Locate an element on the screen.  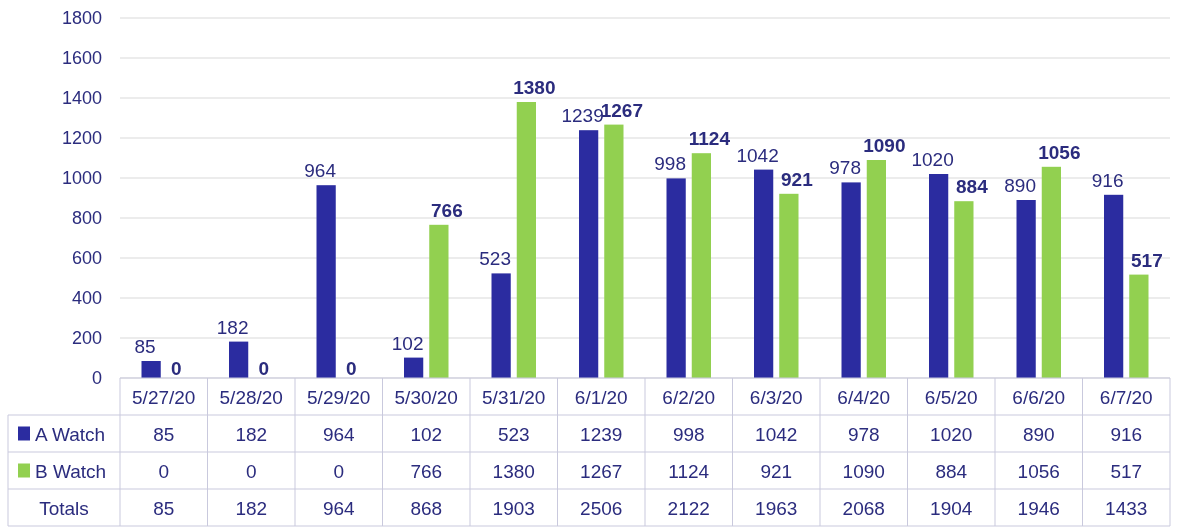
text: 868 is located at coordinates (426, 508).